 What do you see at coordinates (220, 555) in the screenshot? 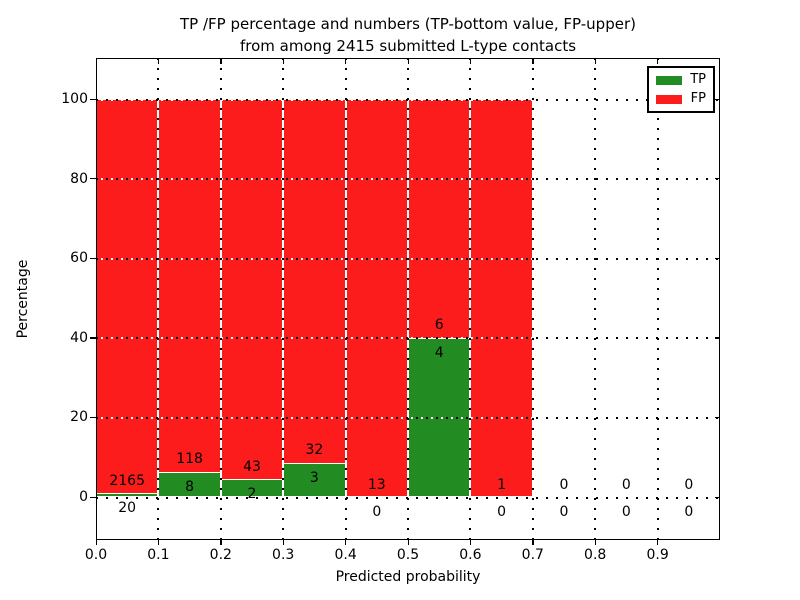
I see `x-tick-label: 0.2` at bounding box center [220, 555].